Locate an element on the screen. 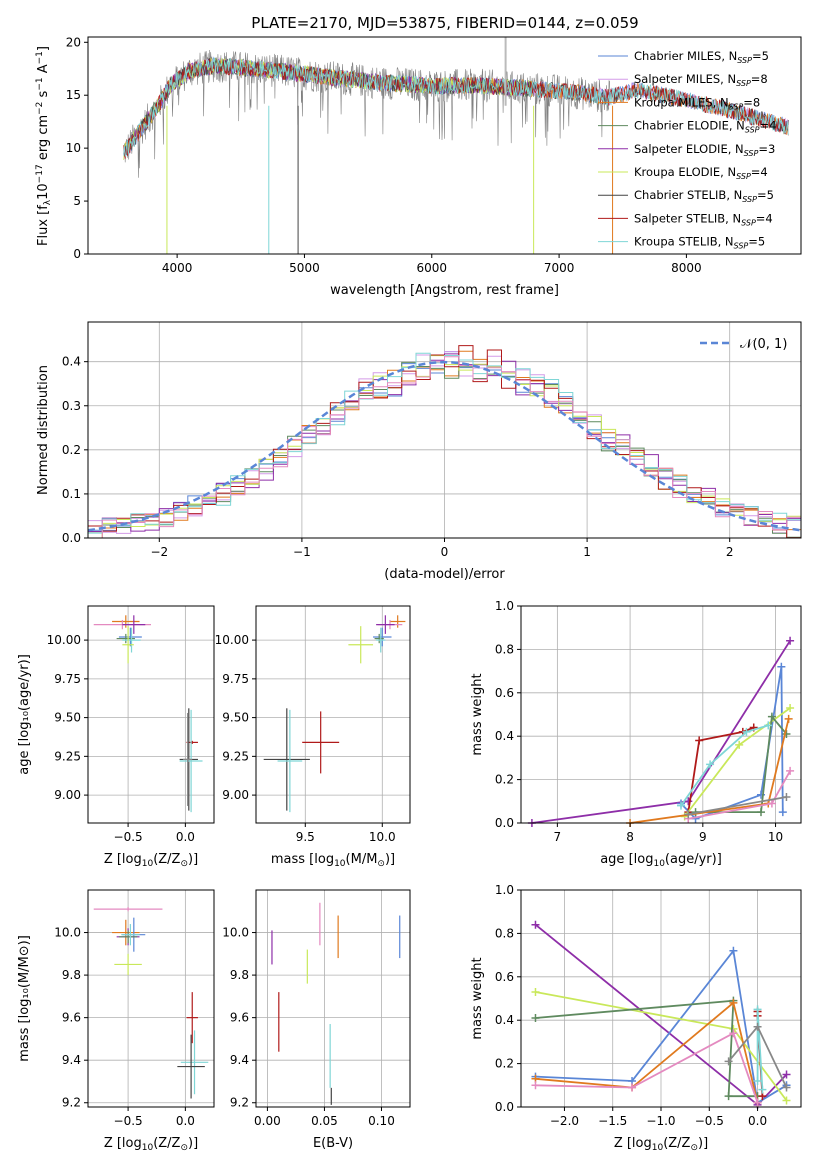  y-tick-label: 0.4 is located at coordinates (504, 736).